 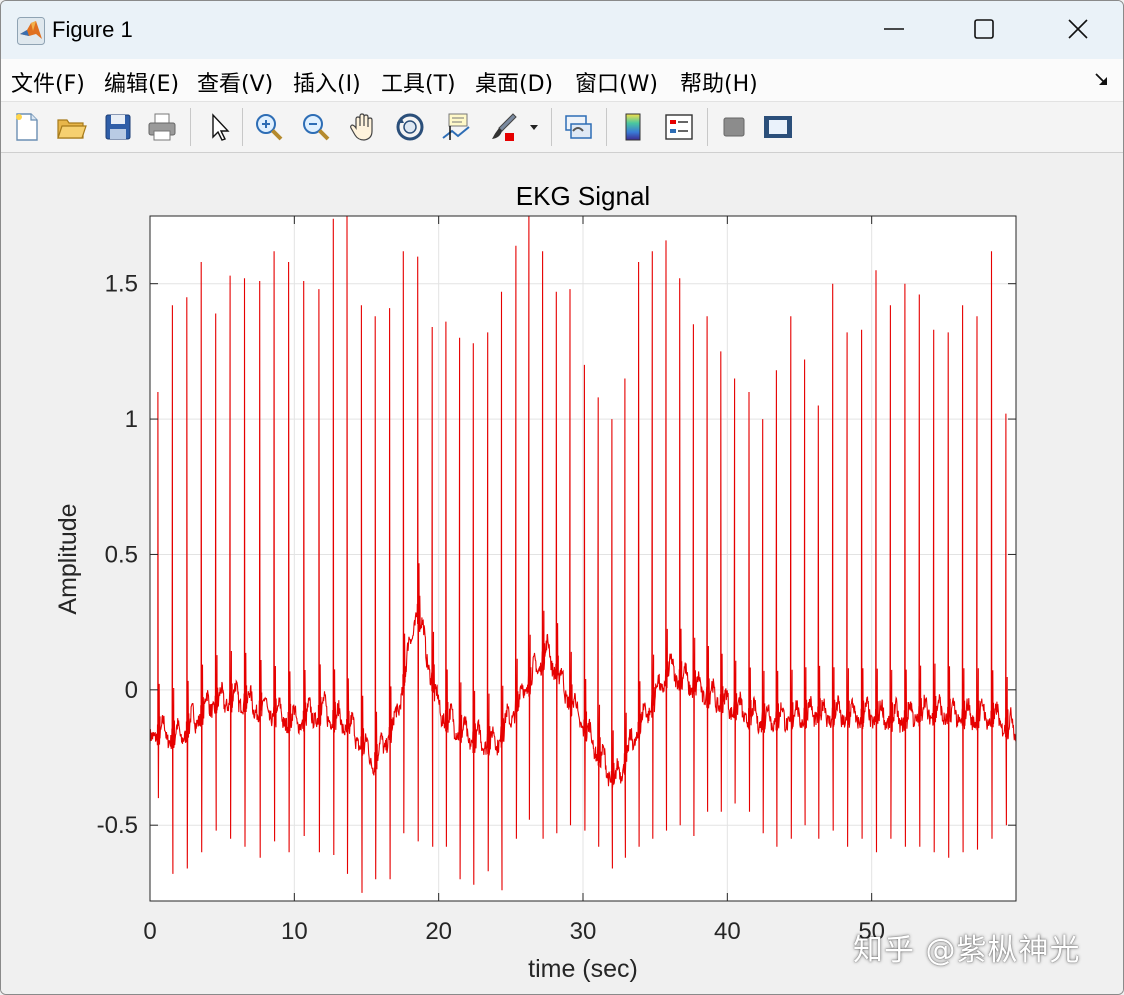 I want to click on menu-window: 窗口(W), so click(x=616, y=84).